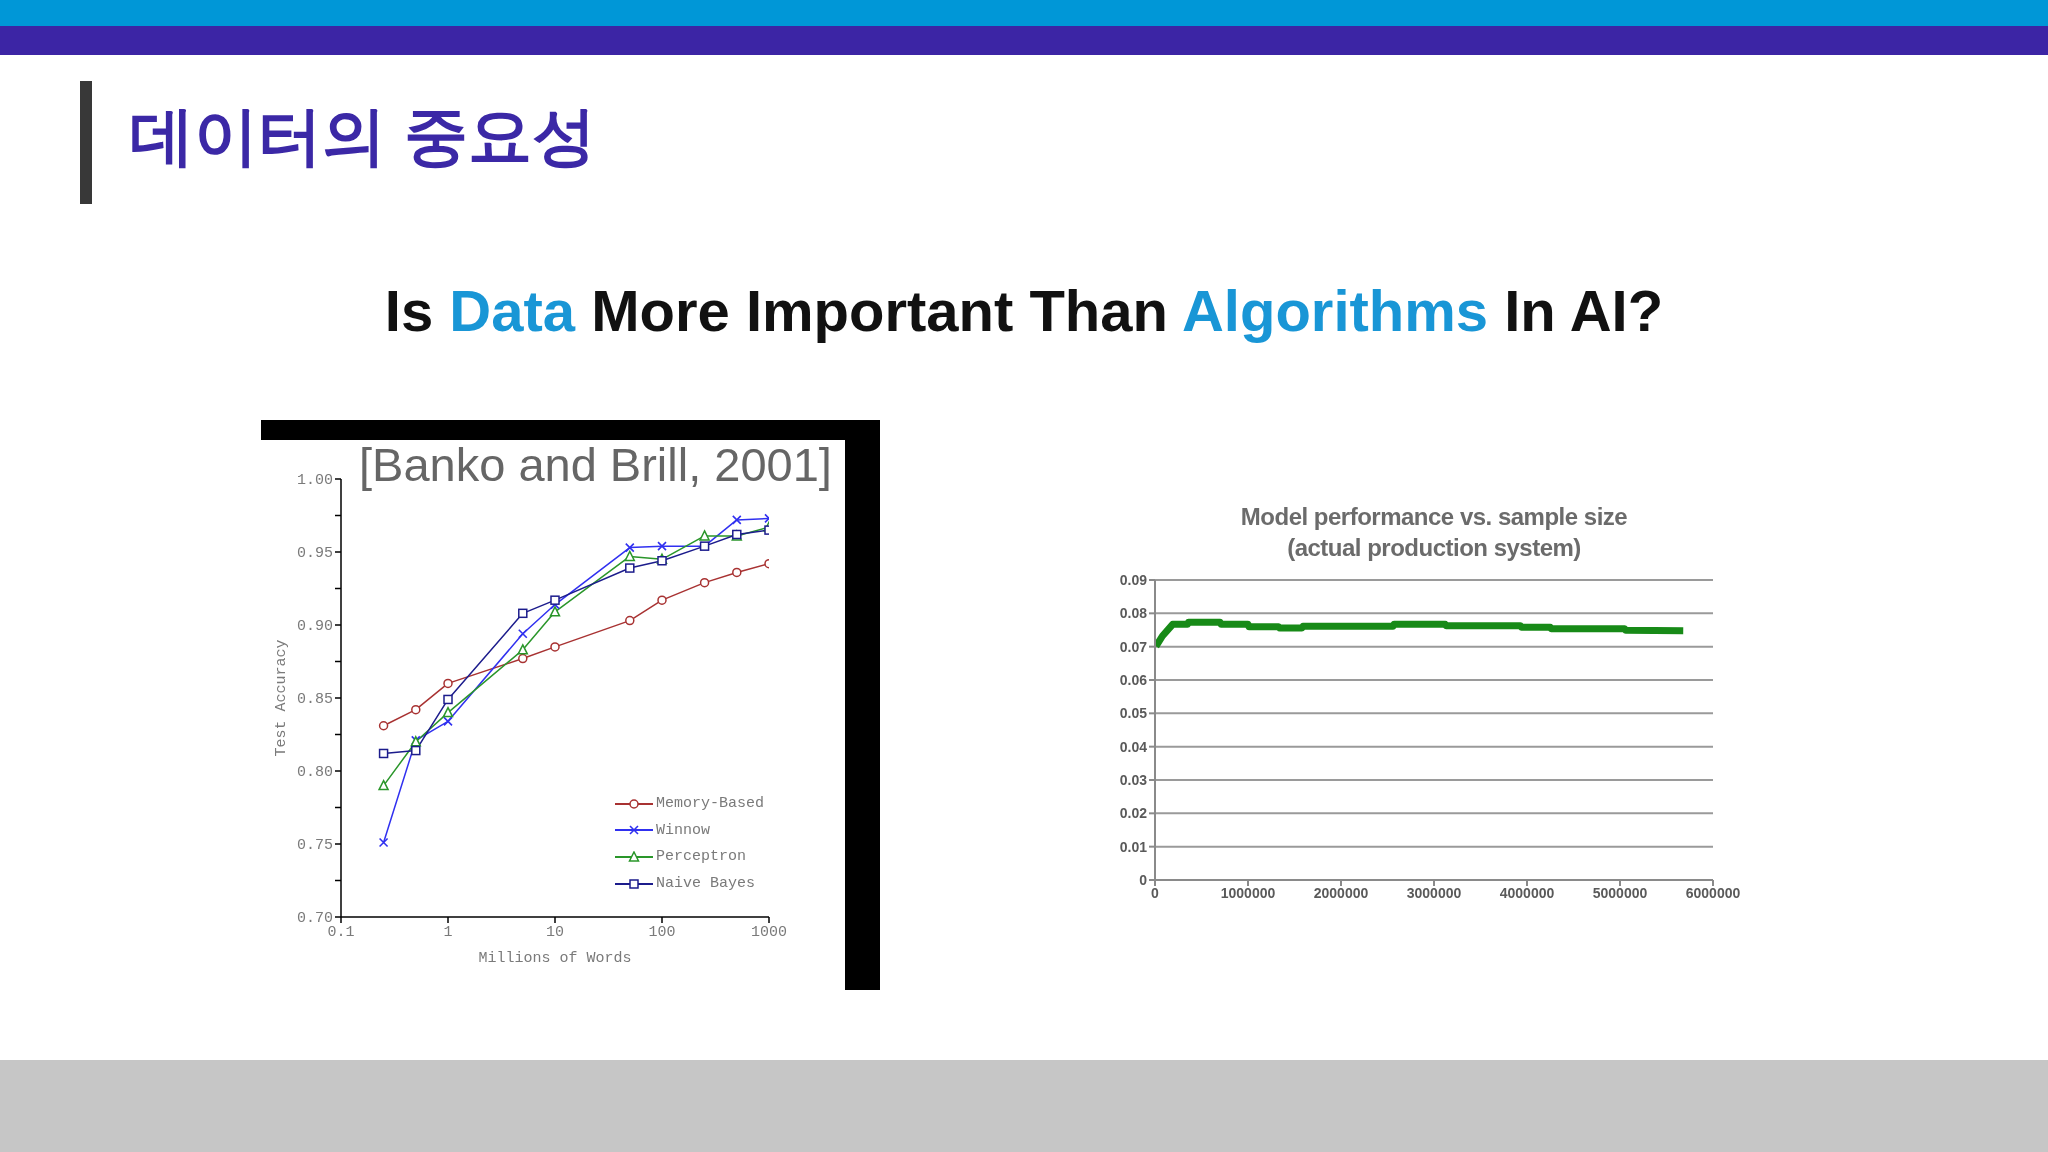 The width and height of the screenshot is (2048, 1152). Describe the element at coordinates (1155, 892) in the screenshot. I see `x-tick-label: 0` at that location.